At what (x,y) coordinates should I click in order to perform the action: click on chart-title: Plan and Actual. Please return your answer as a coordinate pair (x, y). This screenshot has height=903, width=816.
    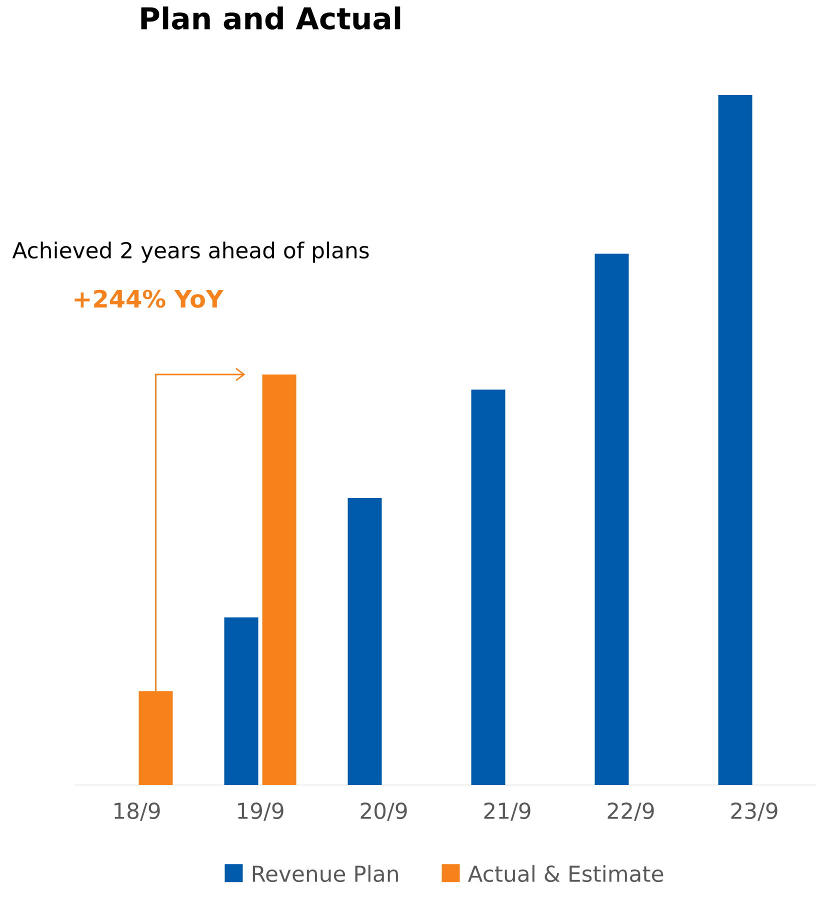
    Looking at the image, I should click on (270, 18).